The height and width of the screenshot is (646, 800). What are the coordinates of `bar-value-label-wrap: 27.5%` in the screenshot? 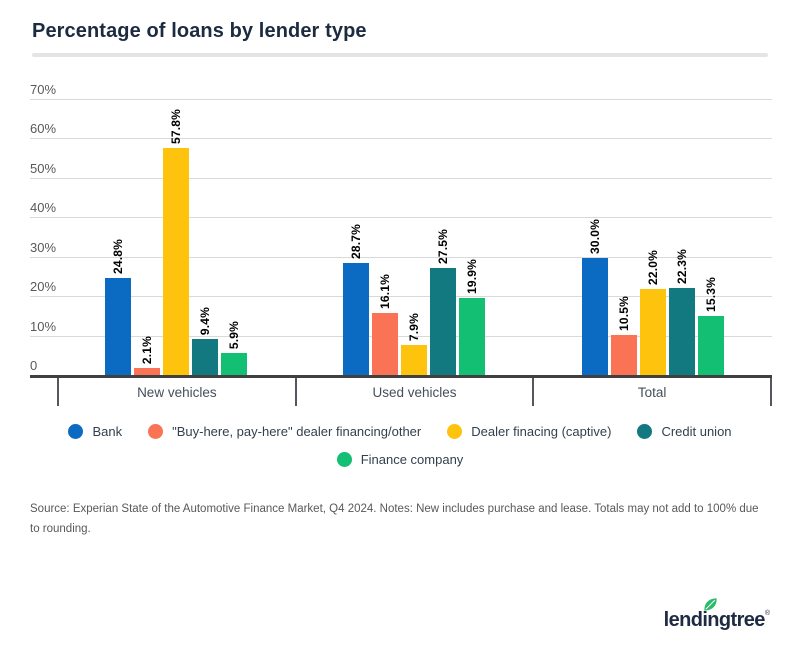 It's located at (443, 246).